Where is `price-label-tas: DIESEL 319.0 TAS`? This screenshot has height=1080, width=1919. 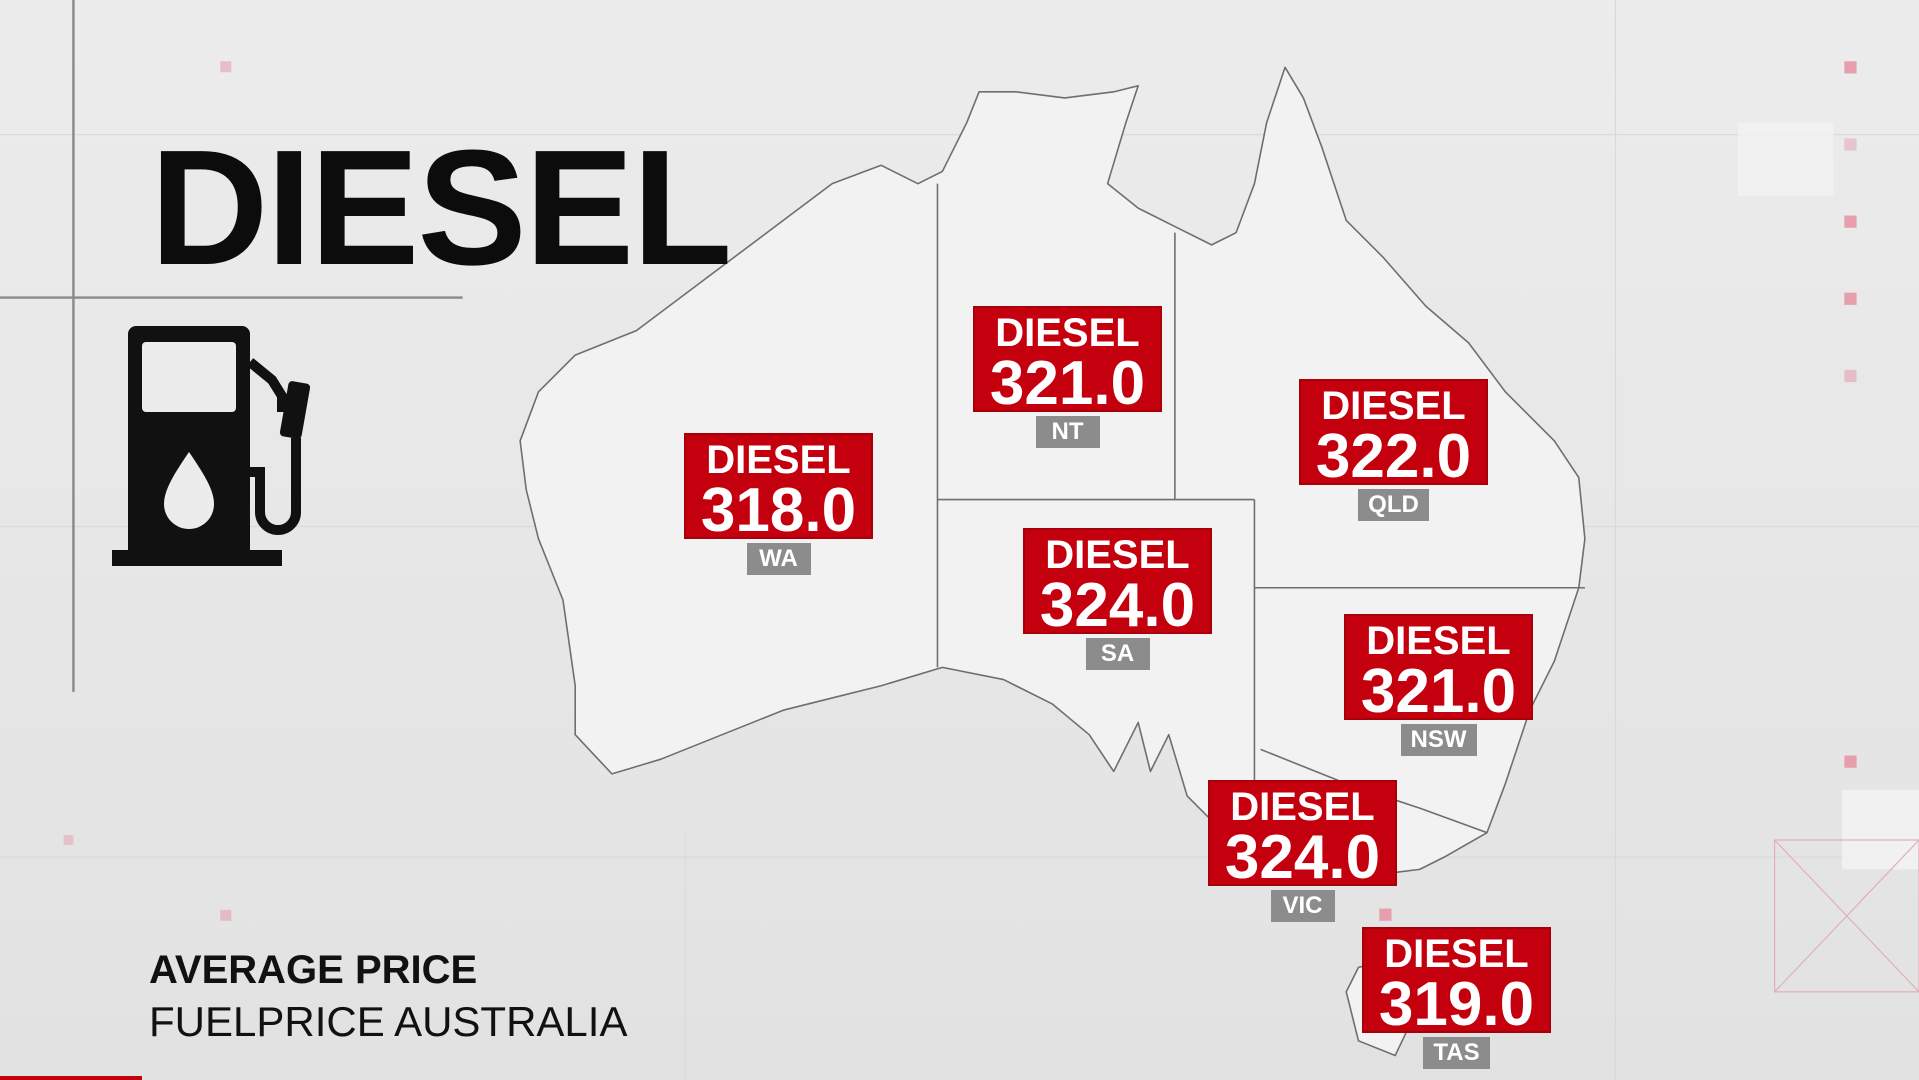
price-label-tas: DIESEL 319.0 TAS is located at coordinates (1456, 998).